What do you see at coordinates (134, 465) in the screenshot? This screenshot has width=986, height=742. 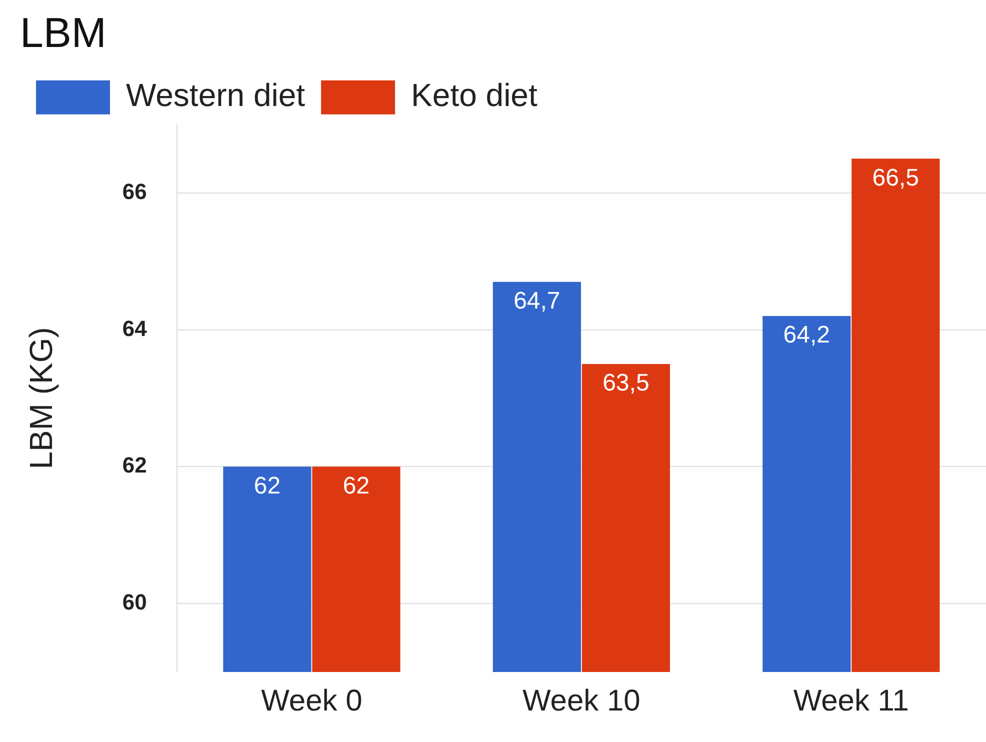 I see `y-tick-label: 62` at bounding box center [134, 465].